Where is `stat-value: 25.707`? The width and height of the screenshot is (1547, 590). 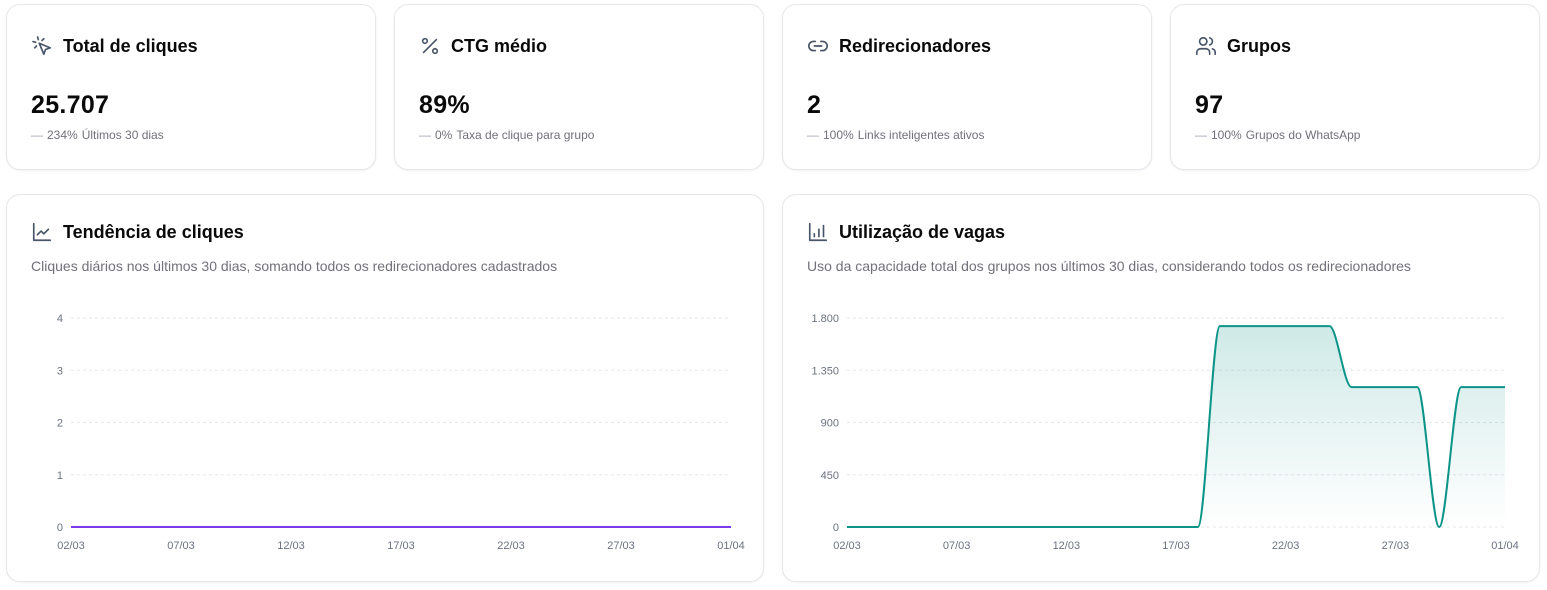 stat-value: 25.707 is located at coordinates (70, 105).